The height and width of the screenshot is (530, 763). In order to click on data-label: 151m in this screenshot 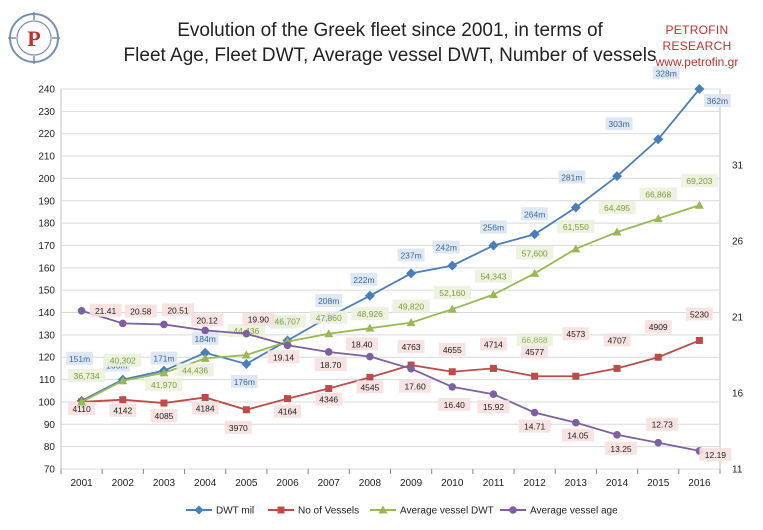, I will do `click(79, 359)`.